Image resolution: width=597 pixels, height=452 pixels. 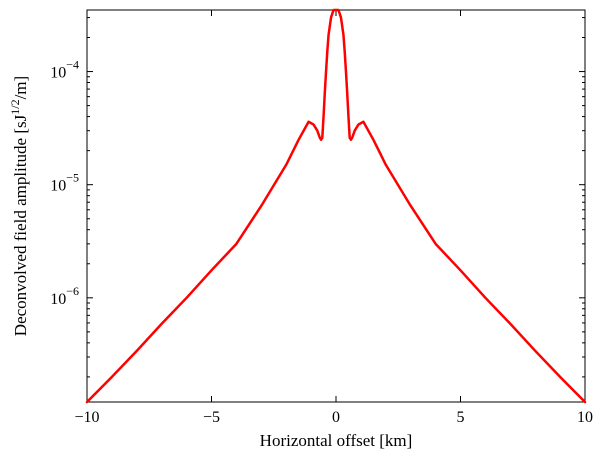 I want to click on x-tick-label: −5, so click(x=211, y=417).